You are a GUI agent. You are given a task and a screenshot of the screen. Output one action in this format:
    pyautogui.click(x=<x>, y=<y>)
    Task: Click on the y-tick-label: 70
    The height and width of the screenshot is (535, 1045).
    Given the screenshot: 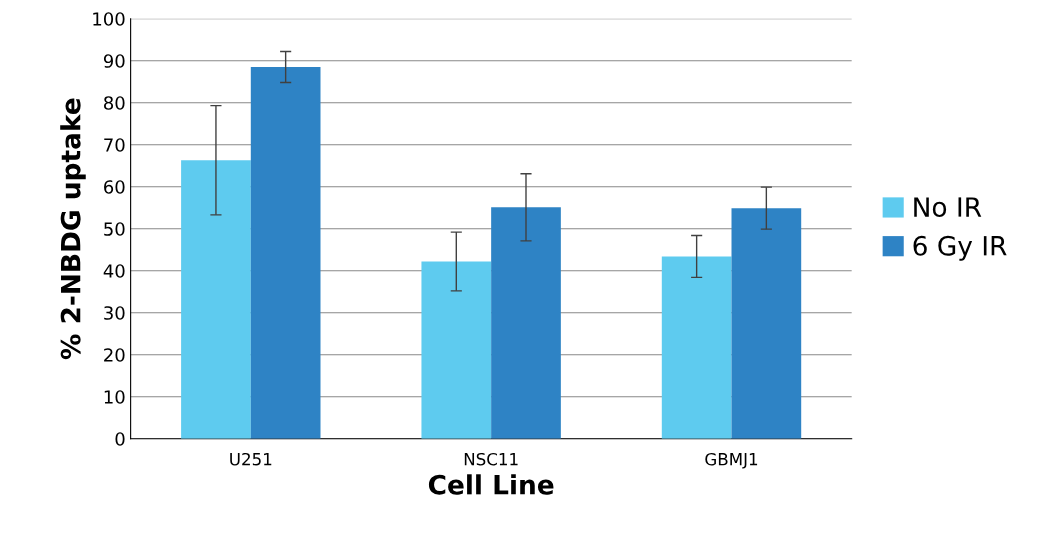 What is the action you would take?
    pyautogui.click(x=114, y=145)
    